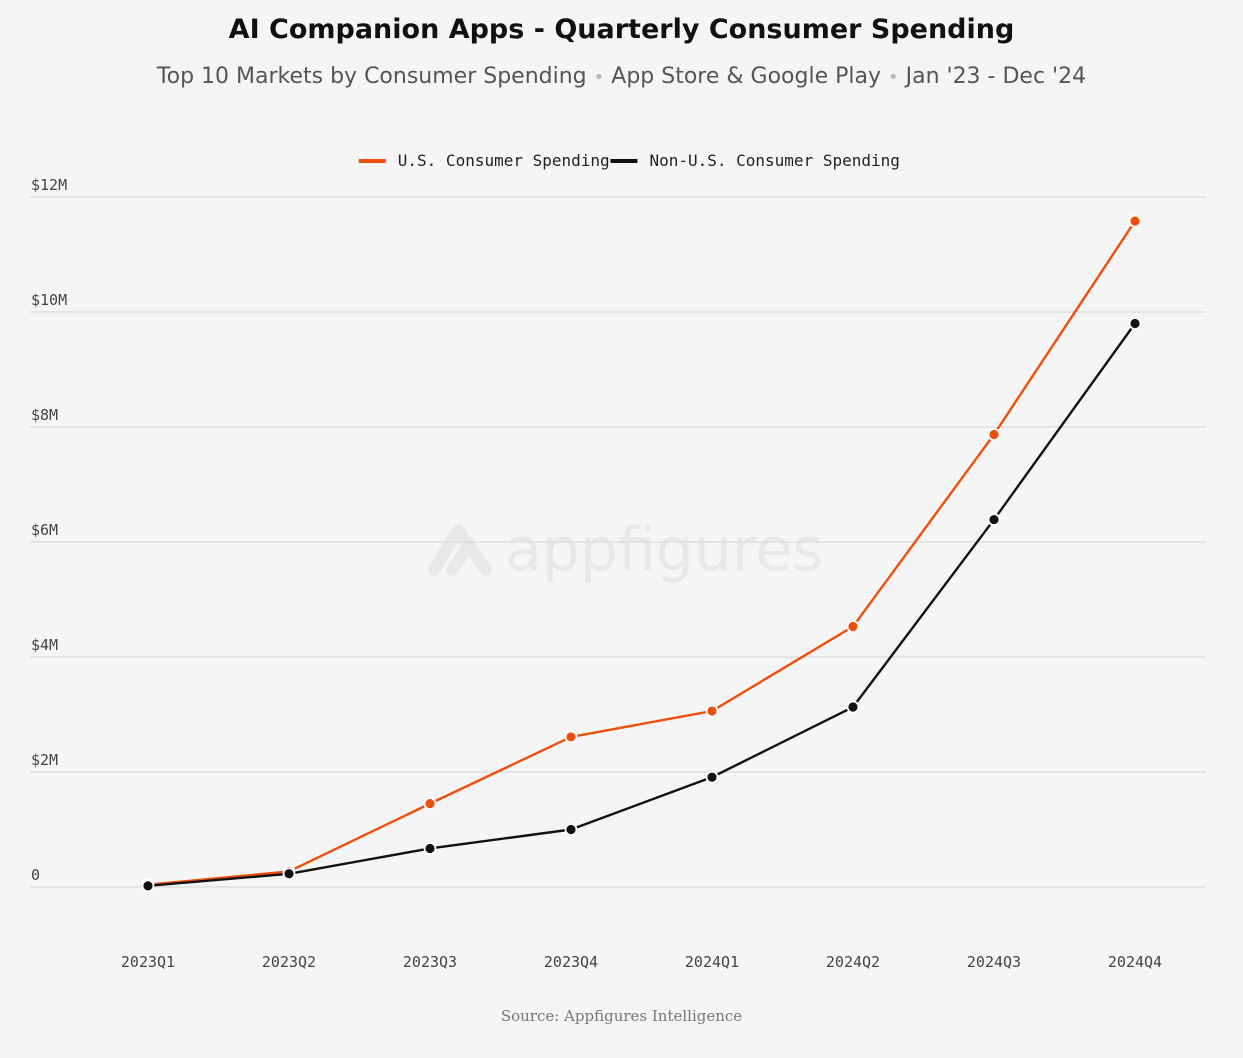 This screenshot has height=1058, width=1243. I want to click on legend-item: U.S. Consumer Spending, so click(484, 160).